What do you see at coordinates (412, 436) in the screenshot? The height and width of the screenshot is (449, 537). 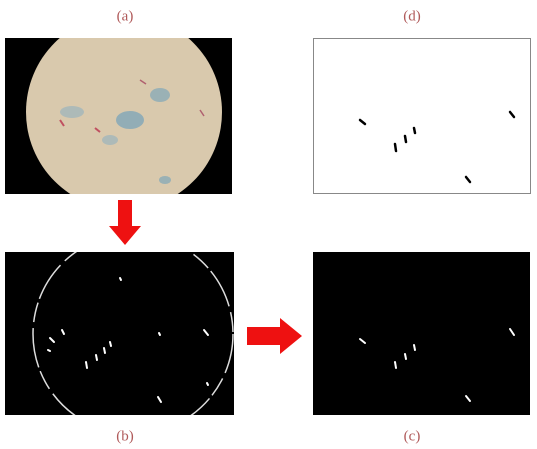 I see `panel-label: (c)` at bounding box center [412, 436].